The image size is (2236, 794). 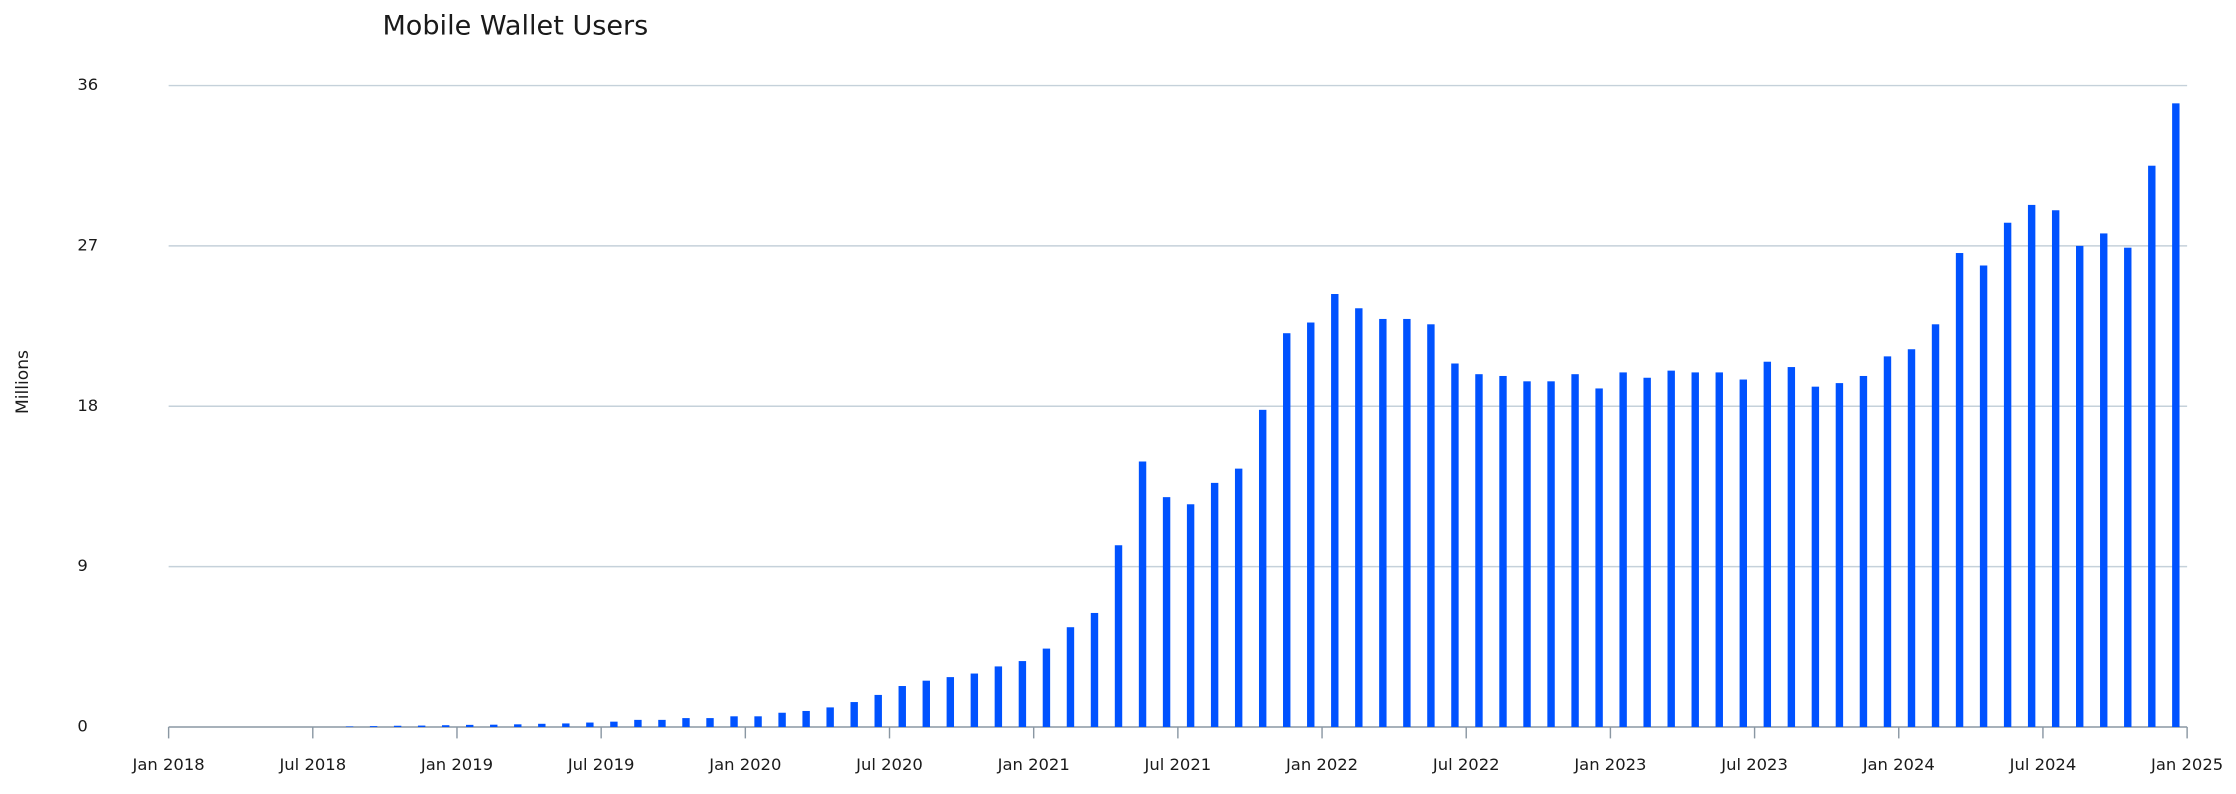 I want to click on x-tick-label: Jul 2020, so click(x=889, y=764).